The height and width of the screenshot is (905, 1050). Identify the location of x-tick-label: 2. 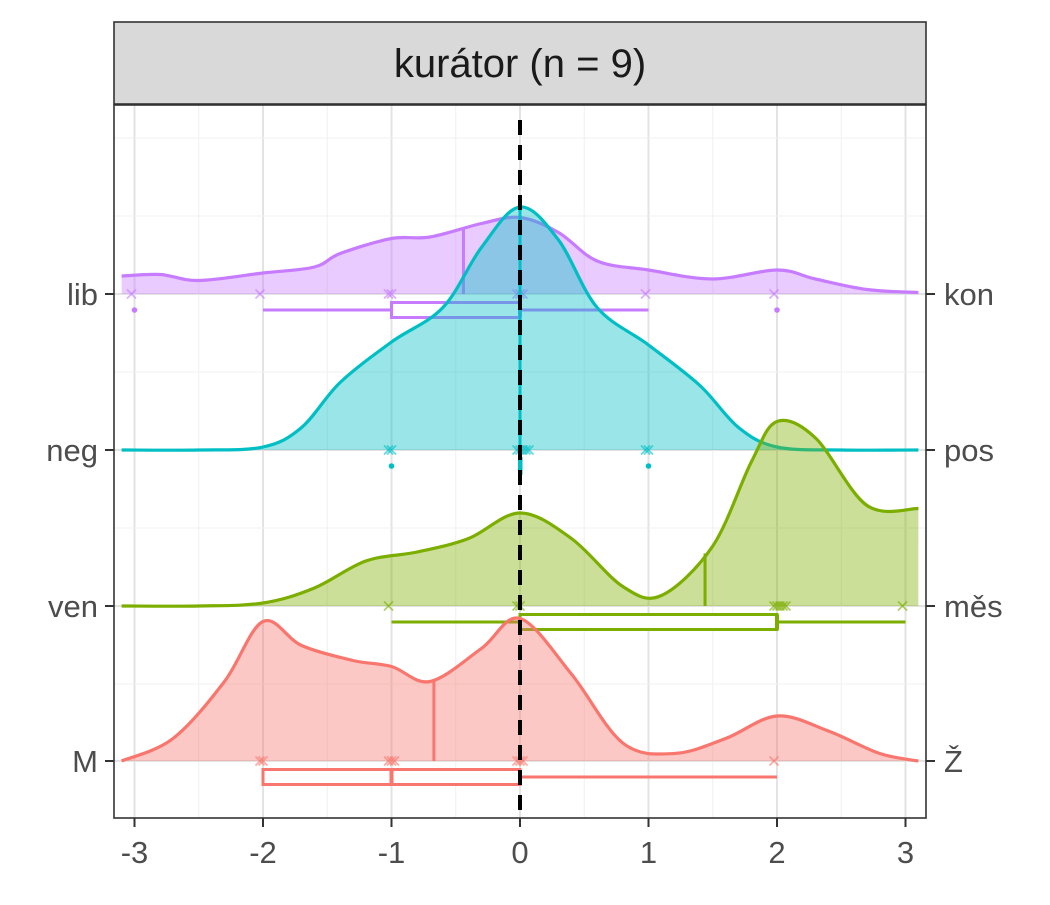
(776, 852).